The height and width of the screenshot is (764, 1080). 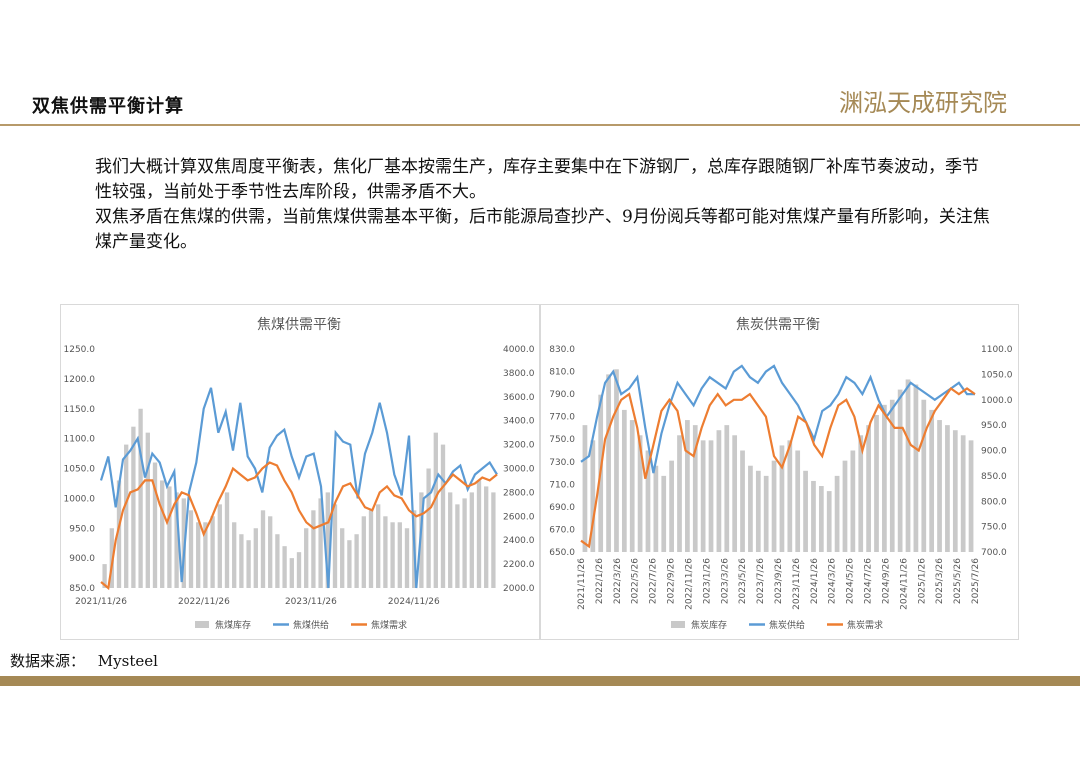 I want to click on y-left-tick-label: 690.0, so click(x=562, y=508).